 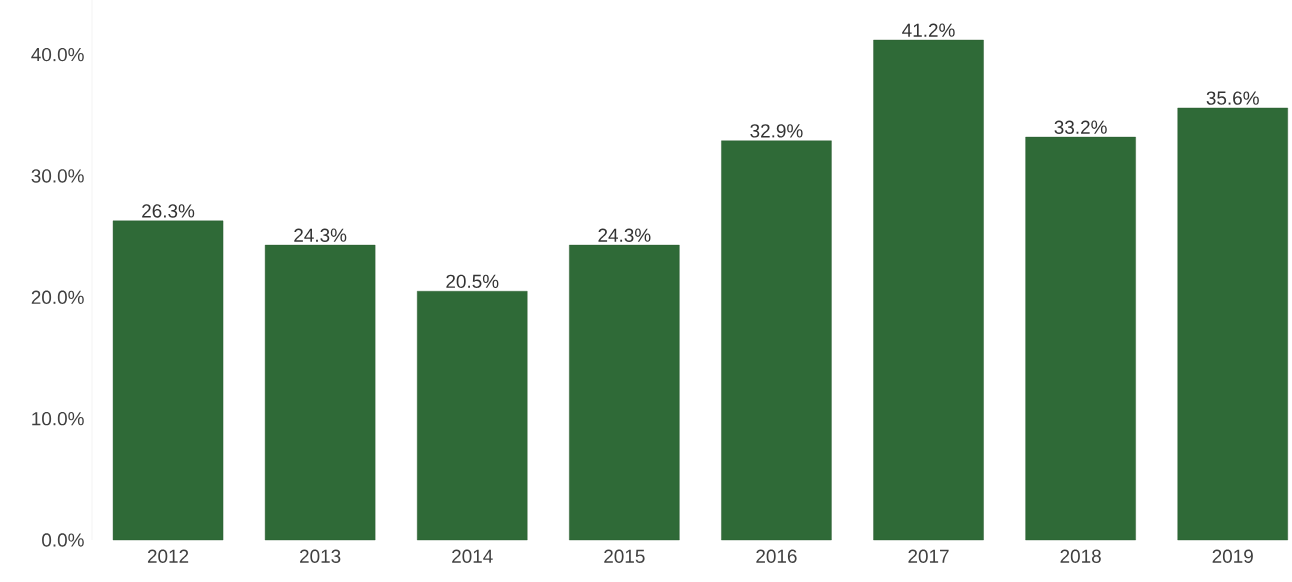 What do you see at coordinates (624, 556) in the screenshot?
I see `x-tick-label: 2015` at bounding box center [624, 556].